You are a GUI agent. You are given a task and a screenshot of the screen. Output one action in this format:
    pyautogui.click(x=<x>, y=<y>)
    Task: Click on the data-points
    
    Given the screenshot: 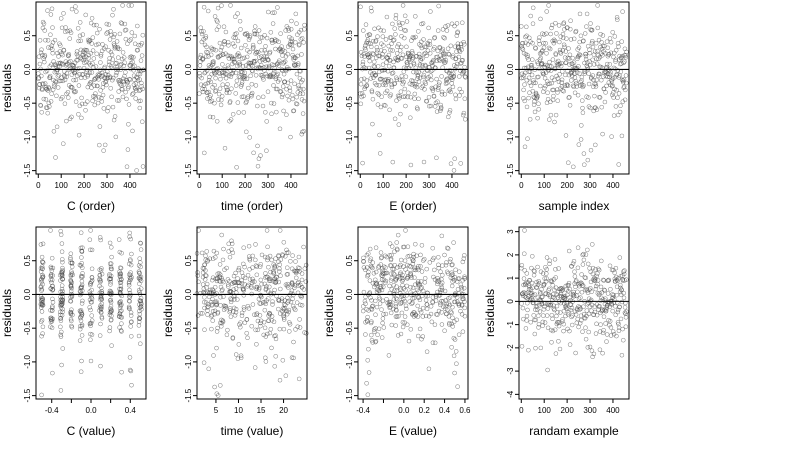 What is the action you would take?
    pyautogui.click(x=414, y=312)
    